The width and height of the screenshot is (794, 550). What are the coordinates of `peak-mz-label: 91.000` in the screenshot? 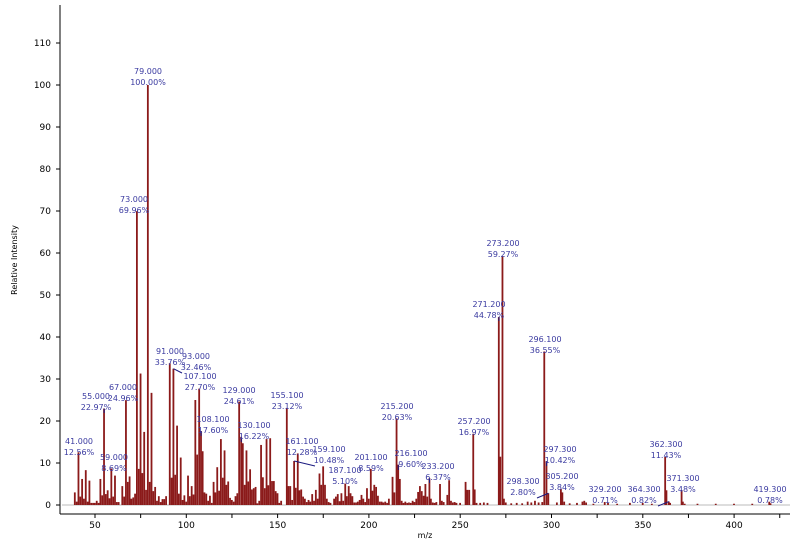 It's located at (170, 351).